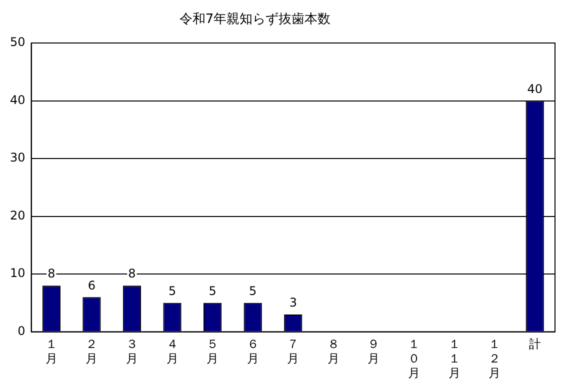 The height and width of the screenshot is (387, 565). Describe the element at coordinates (534, 89) in the screenshot. I see `data-label: 40` at that location.